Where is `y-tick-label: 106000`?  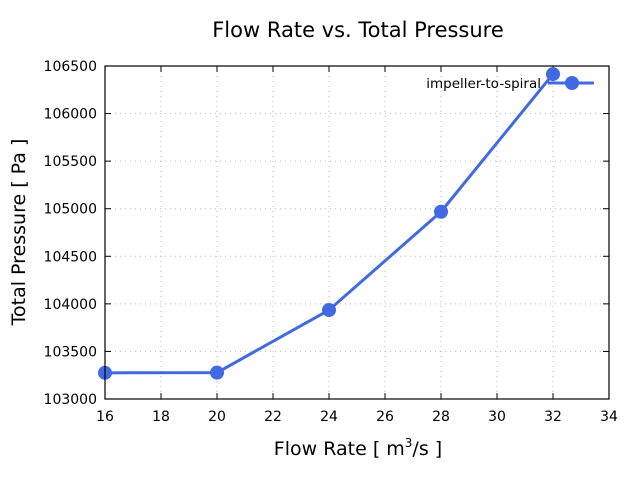 y-tick-label: 106000 is located at coordinates (70, 115).